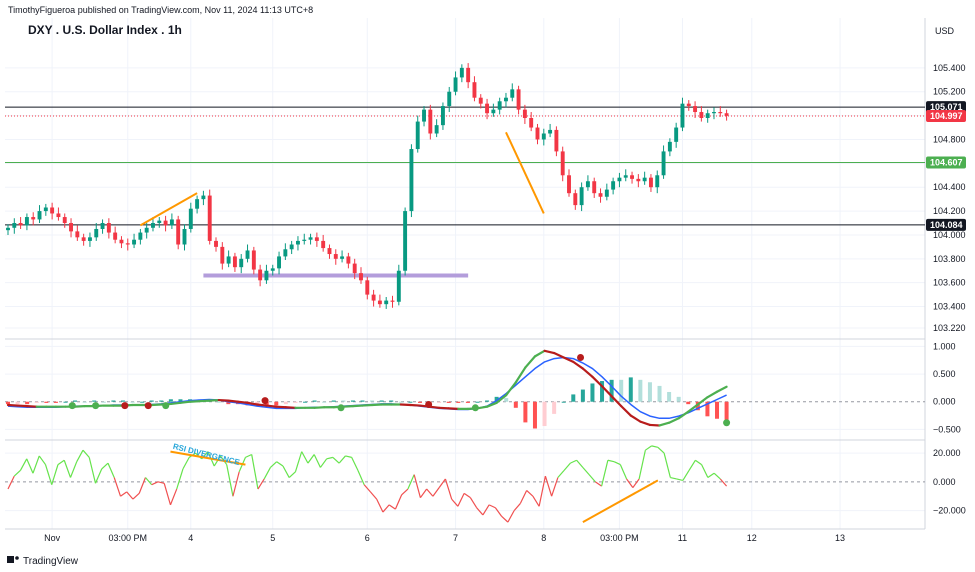  I want to click on time-tick-label: 03:00 PM, so click(127, 538).